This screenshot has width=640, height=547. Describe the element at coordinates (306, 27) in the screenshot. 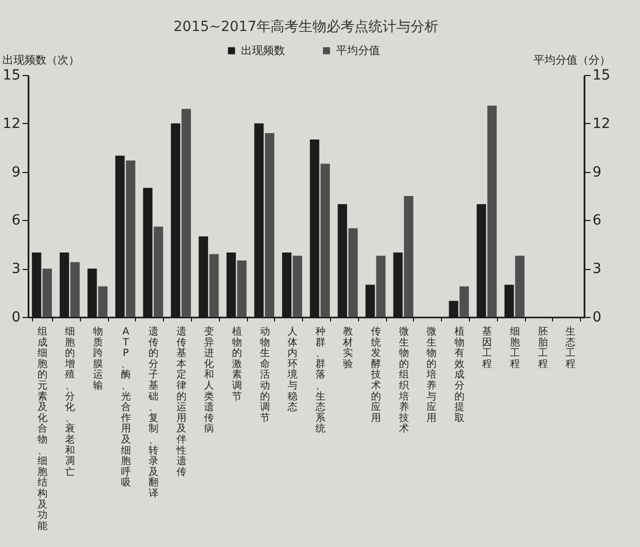

I see `chart-title: 2015~2017年高考生物必考点统计与分析` at that location.